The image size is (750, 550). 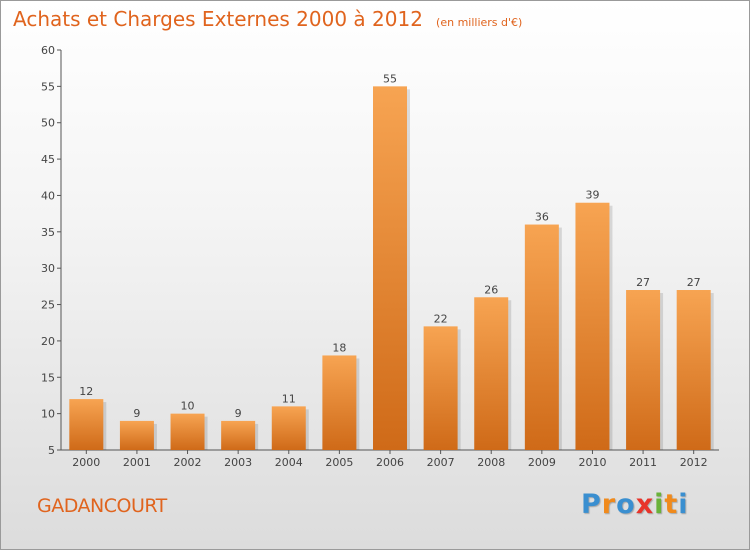 What do you see at coordinates (48, 195) in the screenshot?
I see `y-tick-label: 40` at bounding box center [48, 195].